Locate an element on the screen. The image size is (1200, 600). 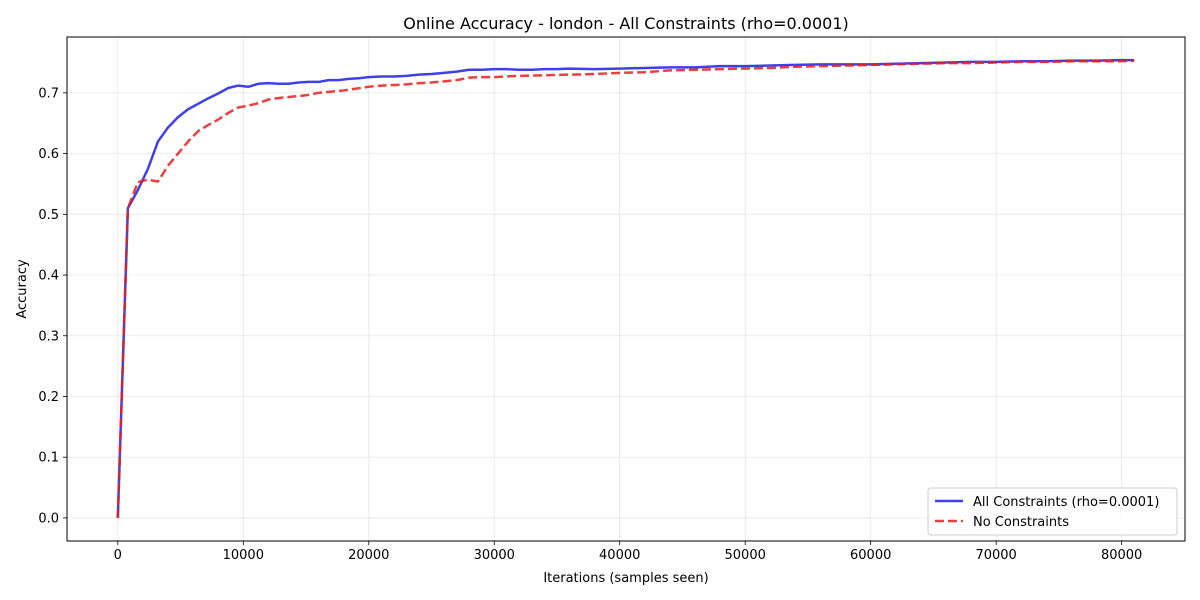
y-tick-label: 0.5 is located at coordinates (48, 215).